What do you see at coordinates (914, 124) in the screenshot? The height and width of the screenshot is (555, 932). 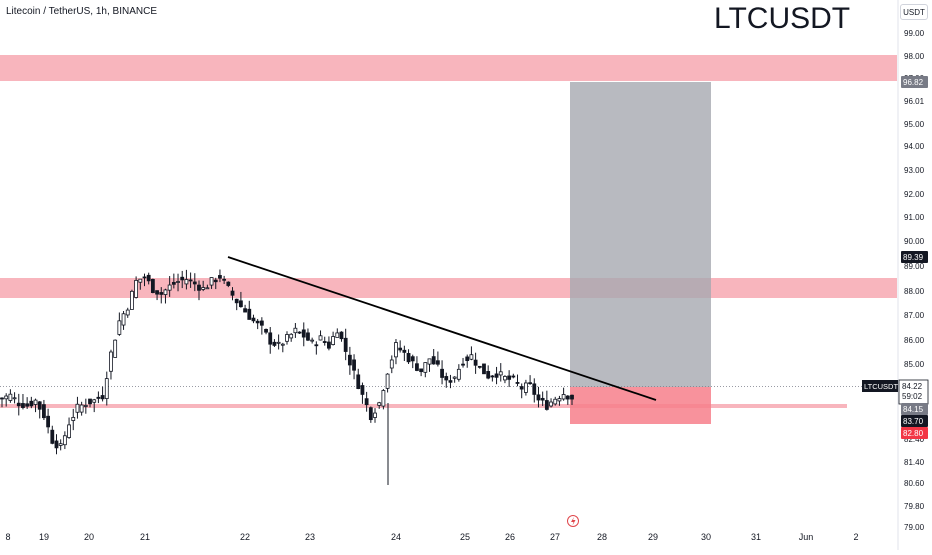 I see `price-tick-label: 95.00` at bounding box center [914, 124].